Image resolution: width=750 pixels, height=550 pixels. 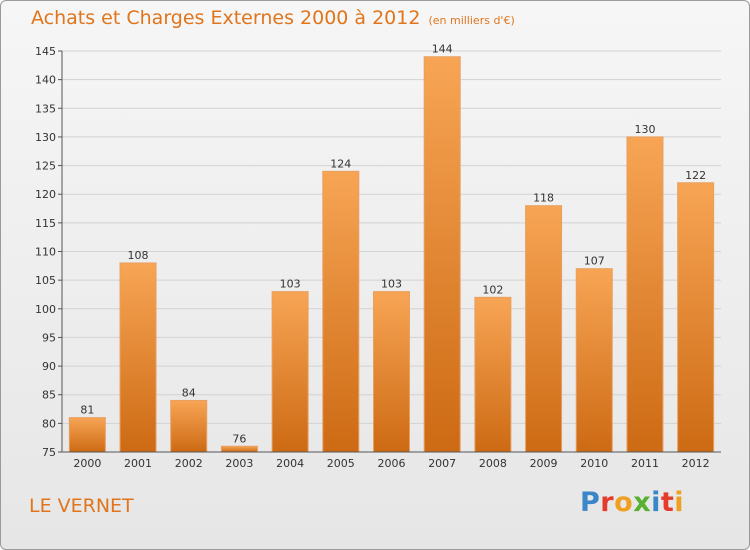 What do you see at coordinates (189, 426) in the screenshot?
I see `bar-2002` at bounding box center [189, 426].